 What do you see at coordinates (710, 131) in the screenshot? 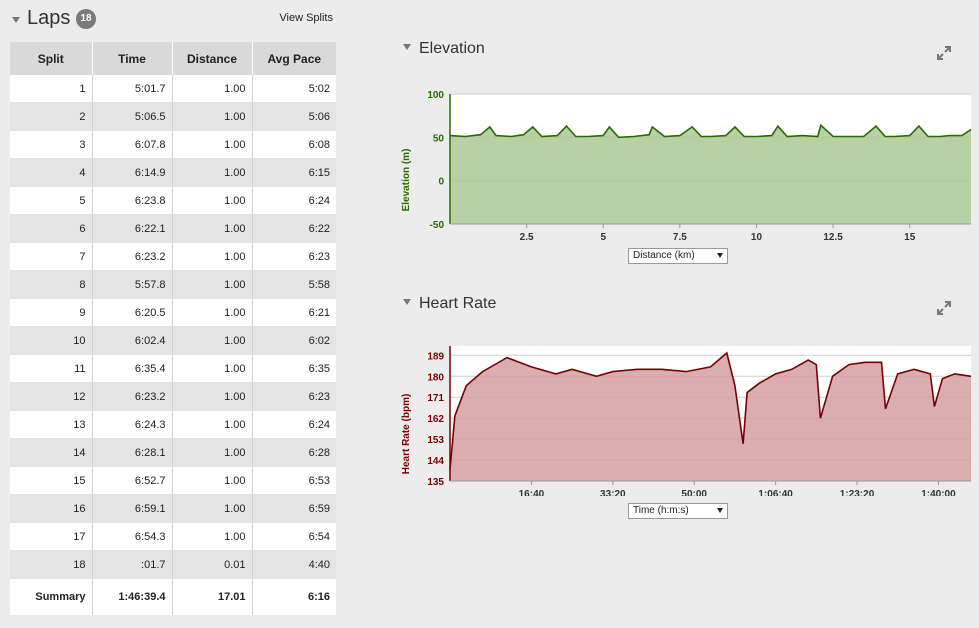
I see `elevation-series-line` at bounding box center [710, 131].